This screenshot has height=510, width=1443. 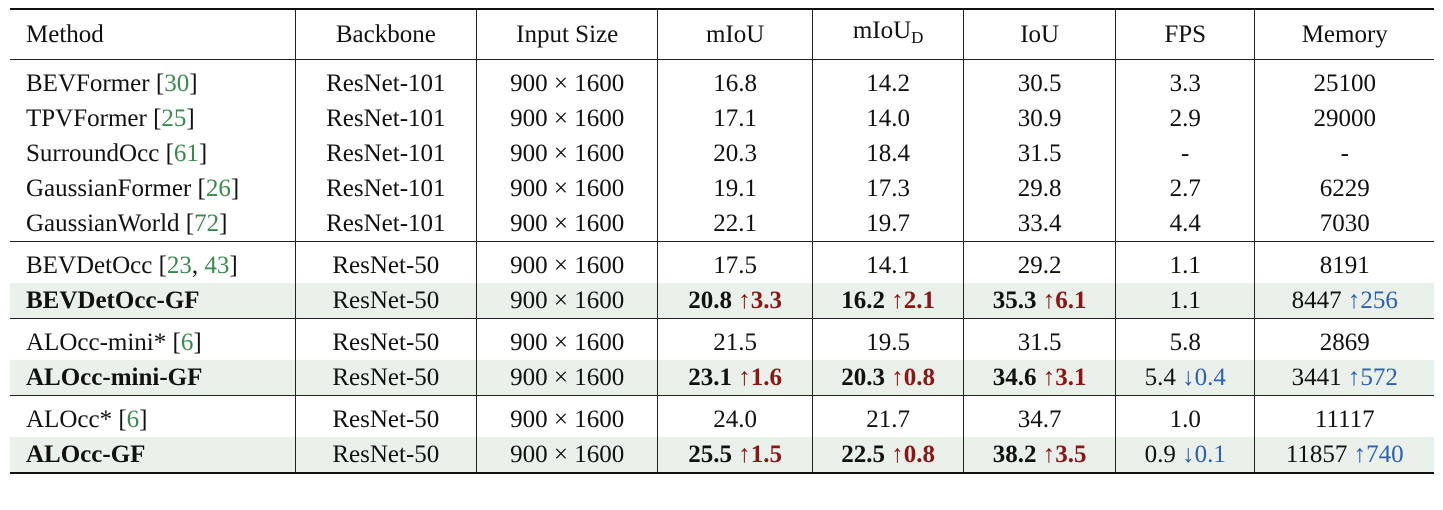 I want to click on method-cell: ALOcc-mini* [6], so click(x=153, y=342).